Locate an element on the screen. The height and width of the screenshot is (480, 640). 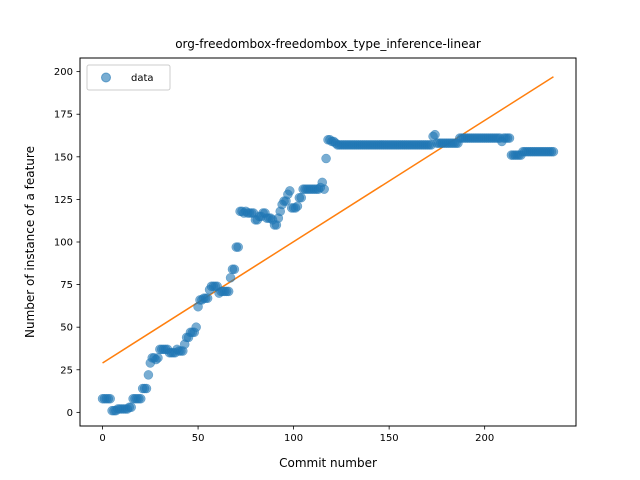
y-tick-label: 50 is located at coordinates (66, 328).